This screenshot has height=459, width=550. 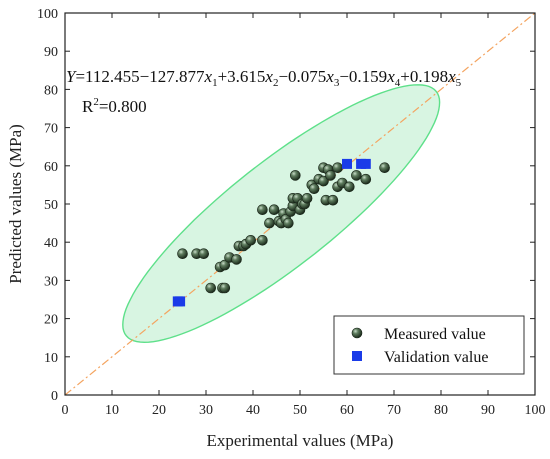 What do you see at coordinates (302, 76) in the screenshot?
I see `equation-term3: −0.075` at bounding box center [302, 76].